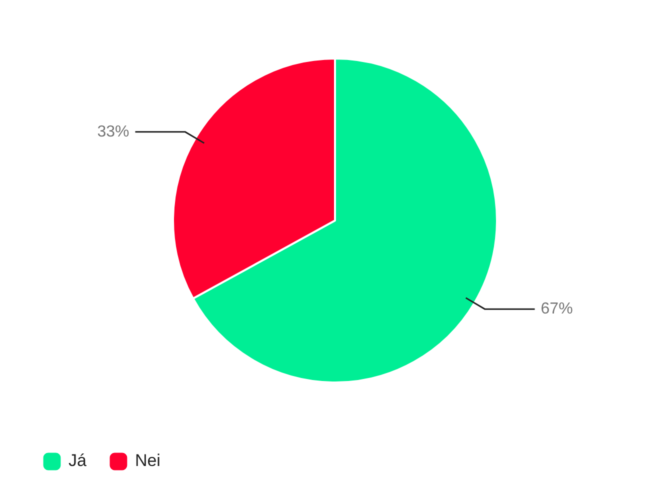  Describe the element at coordinates (113, 131) in the screenshot. I see `data-label: 33%` at that location.